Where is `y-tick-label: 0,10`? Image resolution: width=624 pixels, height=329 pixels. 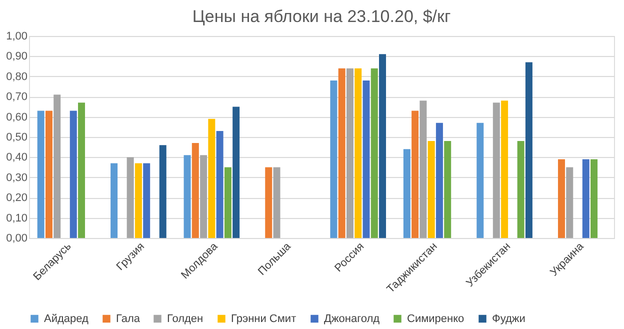
y-tick-label: 0,10 is located at coordinates (17, 218).